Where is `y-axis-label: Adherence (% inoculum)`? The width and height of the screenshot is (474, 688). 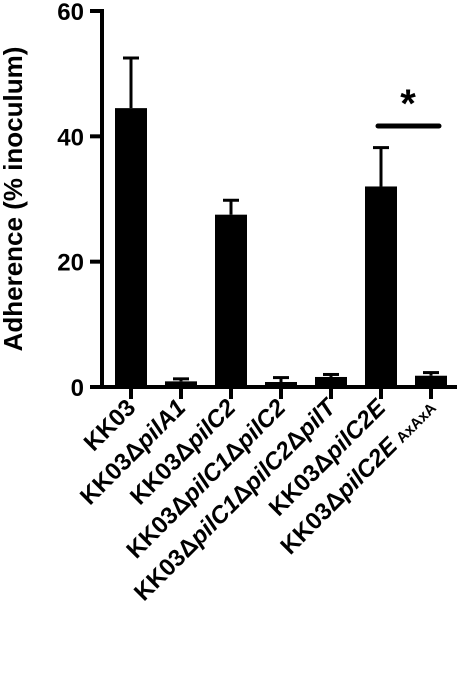 y-axis-label: Adherence (% inoculum) is located at coordinates (14, 199).